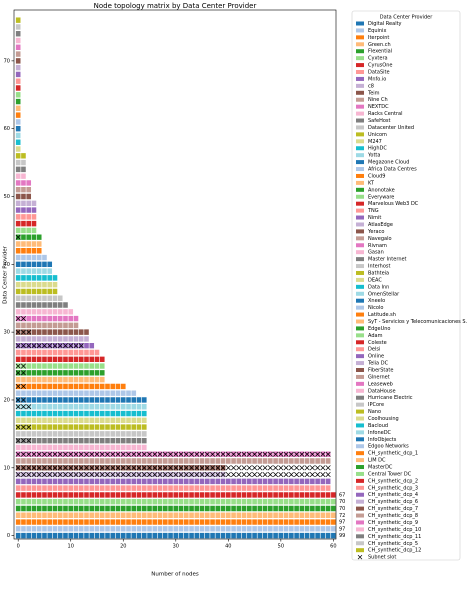 Image resolution: width=467 pixels, height=599 pixels. Describe the element at coordinates (7, 129) in the screenshot. I see `y-tick-label: 60` at that location.